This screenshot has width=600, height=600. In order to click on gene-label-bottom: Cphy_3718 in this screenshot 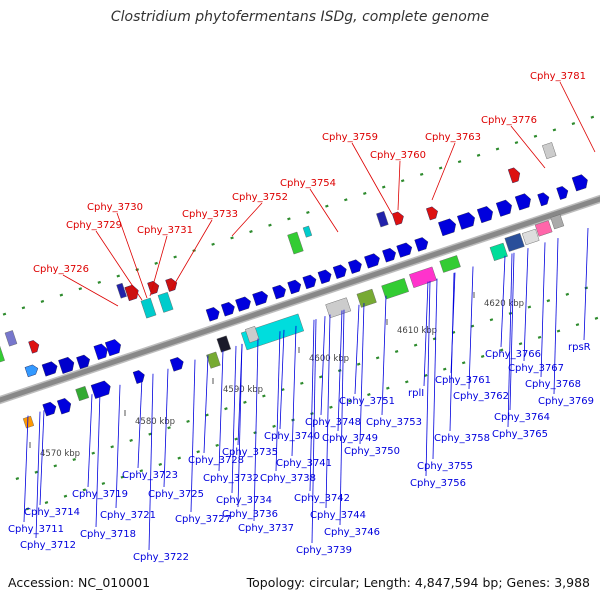, I will do `click(108, 534)`.